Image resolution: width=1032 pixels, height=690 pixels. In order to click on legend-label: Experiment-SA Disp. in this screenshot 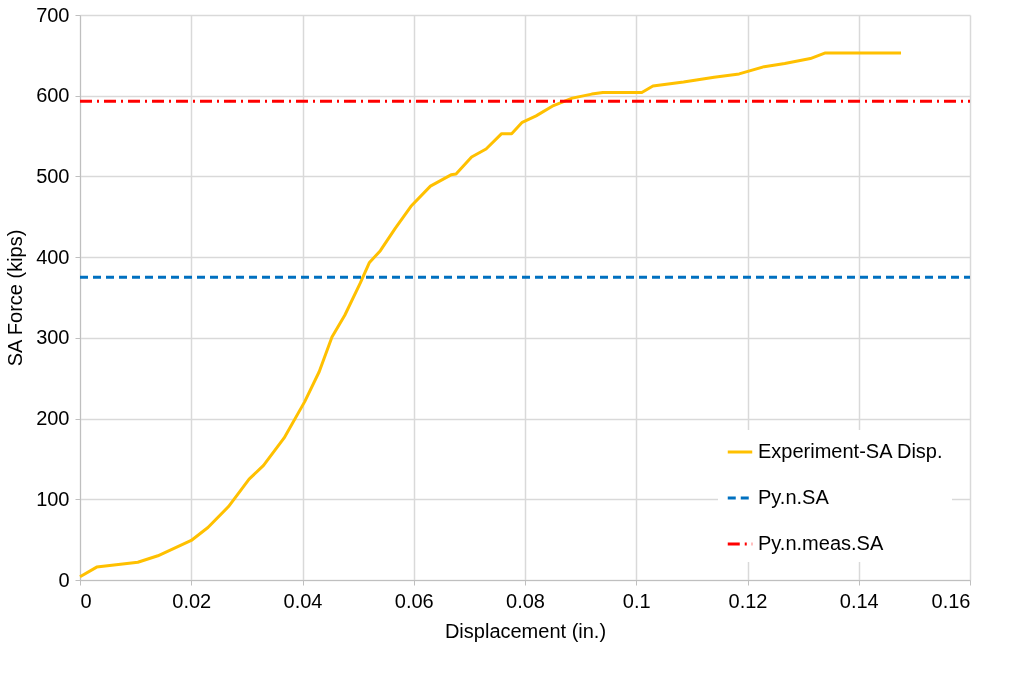, I will do `click(850, 451)`.